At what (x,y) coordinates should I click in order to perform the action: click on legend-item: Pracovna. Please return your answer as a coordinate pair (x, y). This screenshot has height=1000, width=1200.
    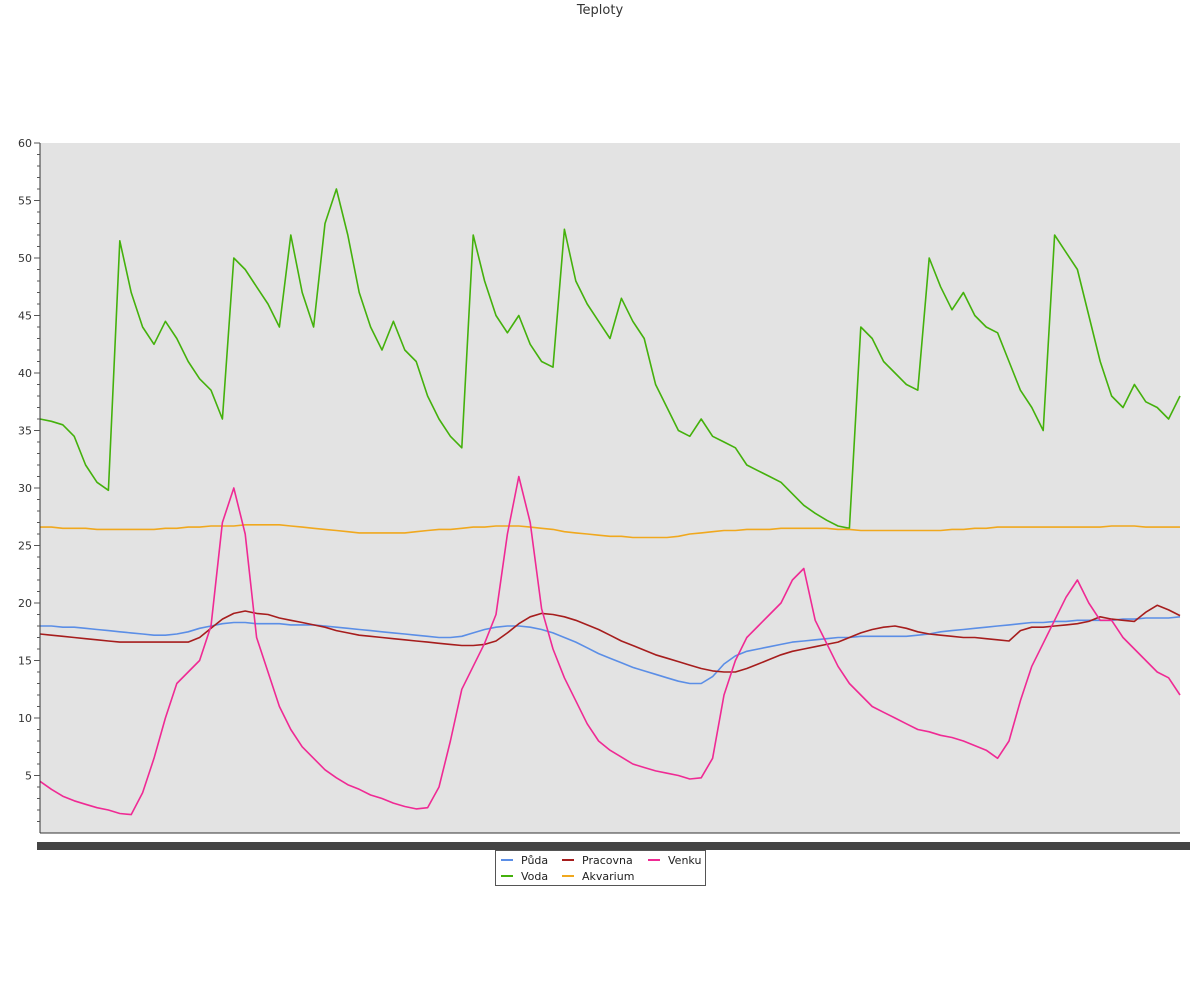
    Looking at the image, I should click on (597, 861).